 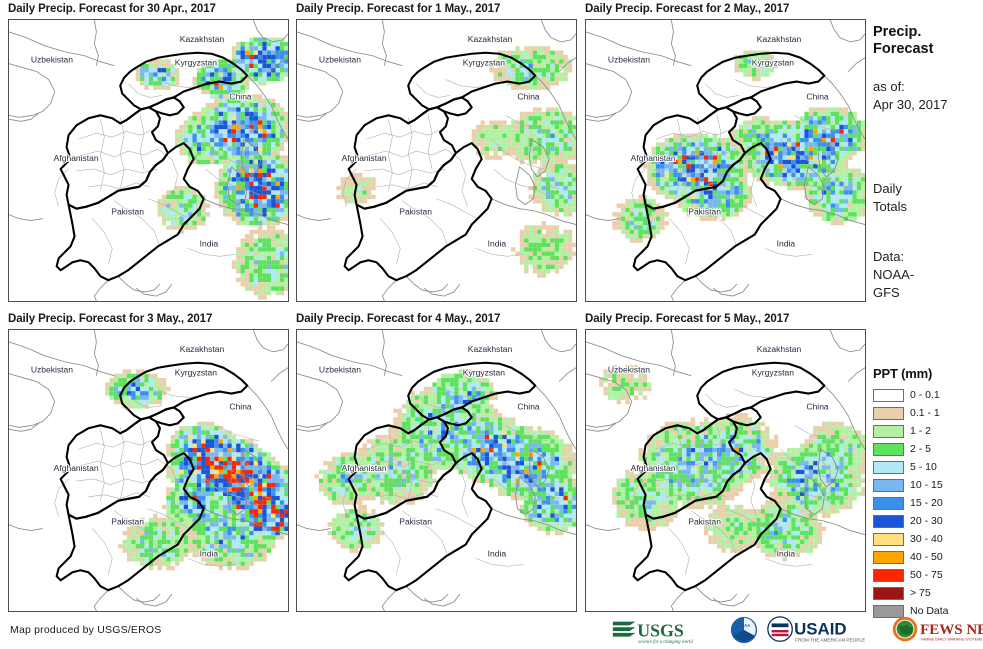 I want to click on panel-title-5: Daily Precip. Forecast for 4 May., 2017, so click(x=398, y=319).